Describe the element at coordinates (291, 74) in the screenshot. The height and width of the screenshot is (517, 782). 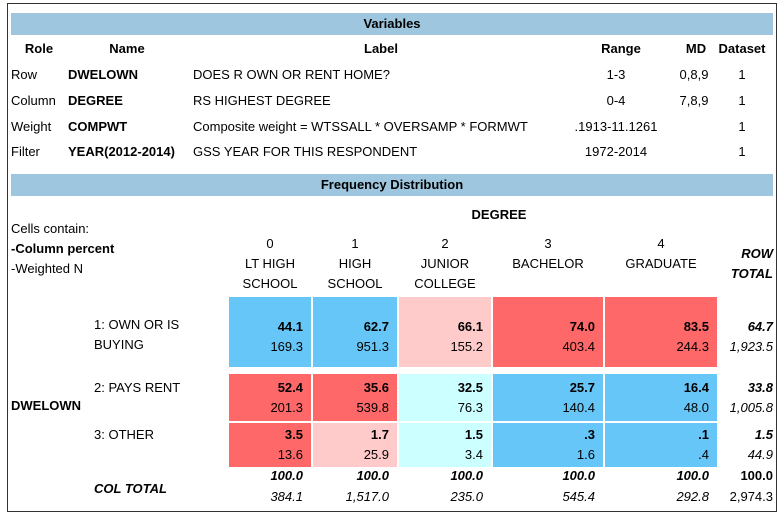
I see `variable-cell: DOES R OWN OR RENT HOME?` at that location.